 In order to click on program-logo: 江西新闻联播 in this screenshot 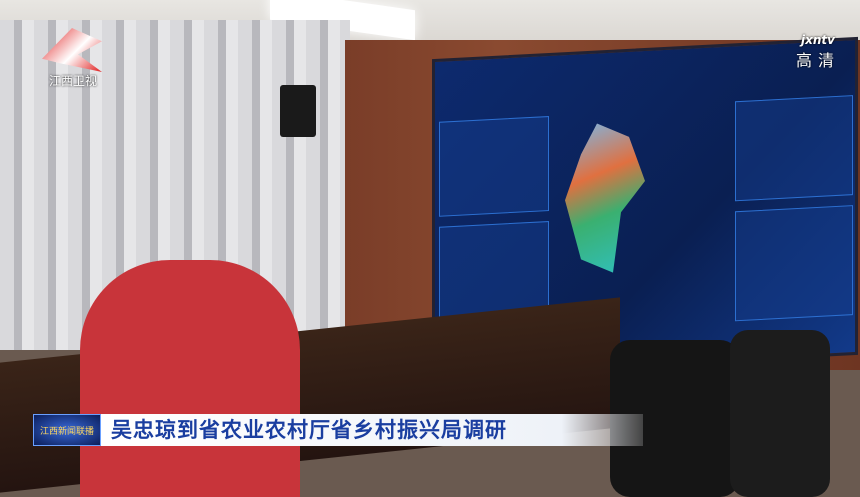, I will do `click(67, 430)`.